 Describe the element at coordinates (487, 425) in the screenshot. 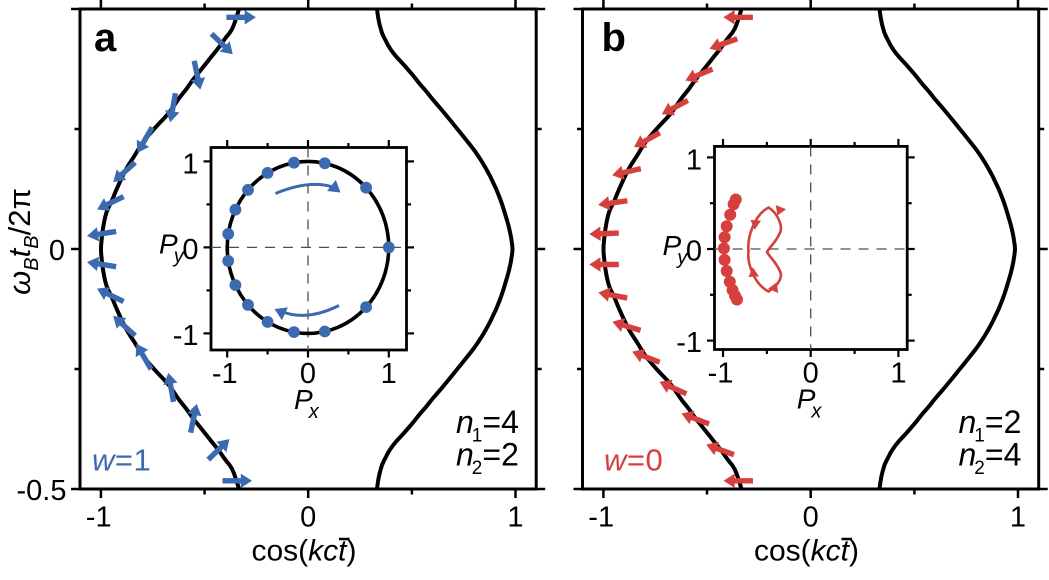

I see `svg-text: n1=4` at that location.